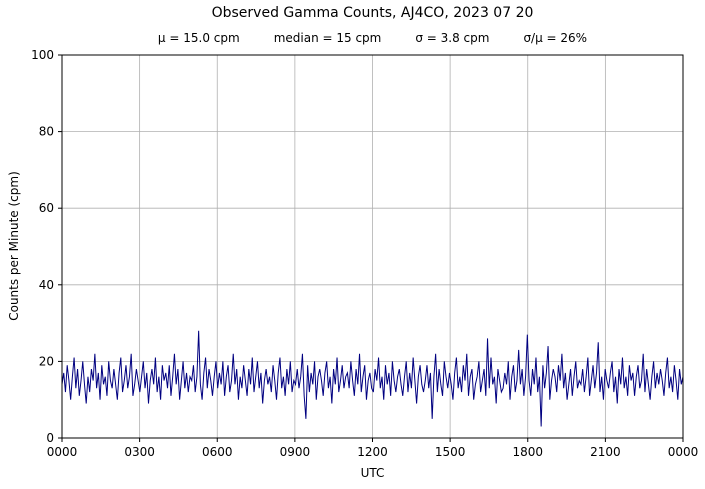 This screenshot has width=705, height=489. Describe the element at coordinates (46, 285) in the screenshot. I see `y-tick-label: 40` at that location.